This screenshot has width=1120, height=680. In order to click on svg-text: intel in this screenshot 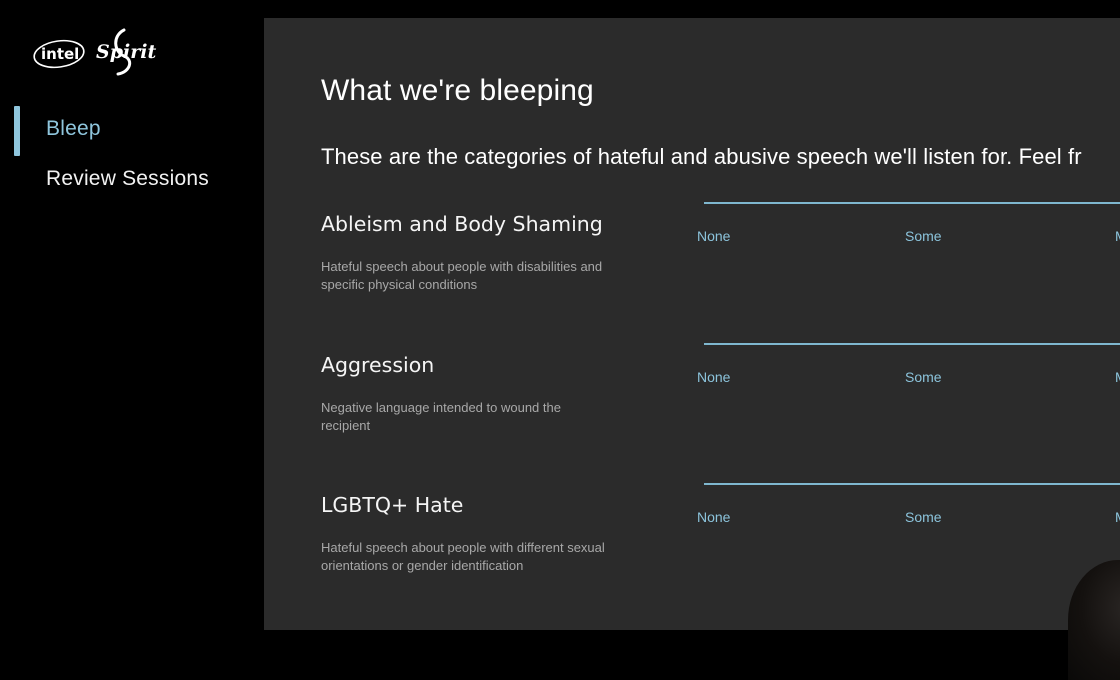, I will do `click(60, 54)`.